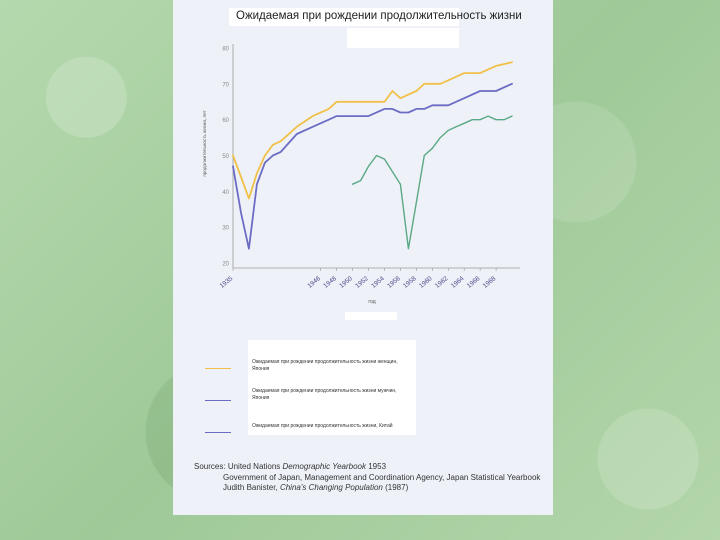  Describe the element at coordinates (362, 282) in the screenshot. I see `x-tick-label: 1952` at that location.